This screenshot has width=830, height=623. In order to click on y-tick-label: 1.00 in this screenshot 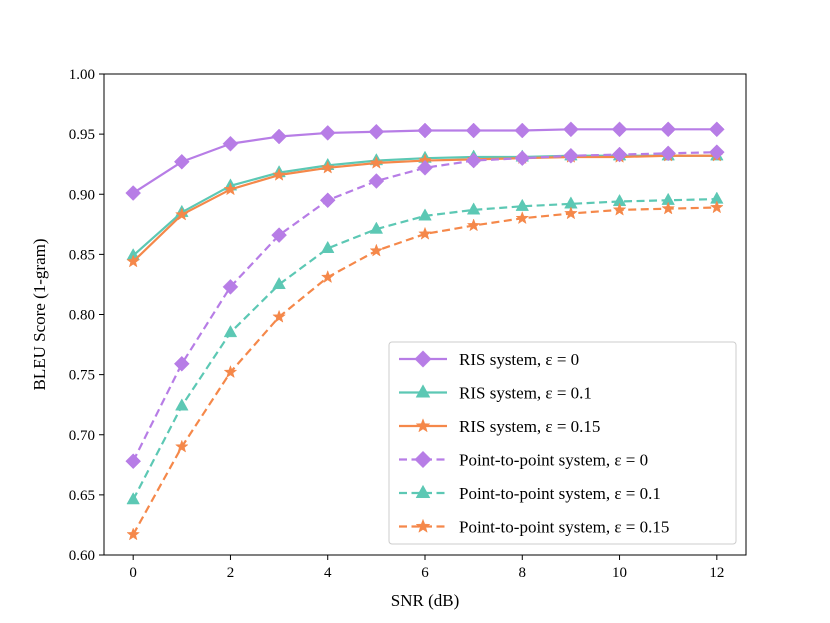, I will do `click(82, 75)`.